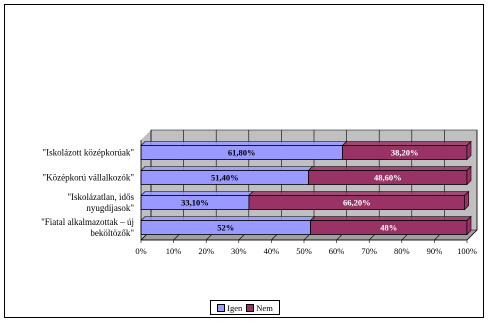  Describe the element at coordinates (405, 153) in the screenshot. I see `data-label-nem-0: 38,20%` at that location.